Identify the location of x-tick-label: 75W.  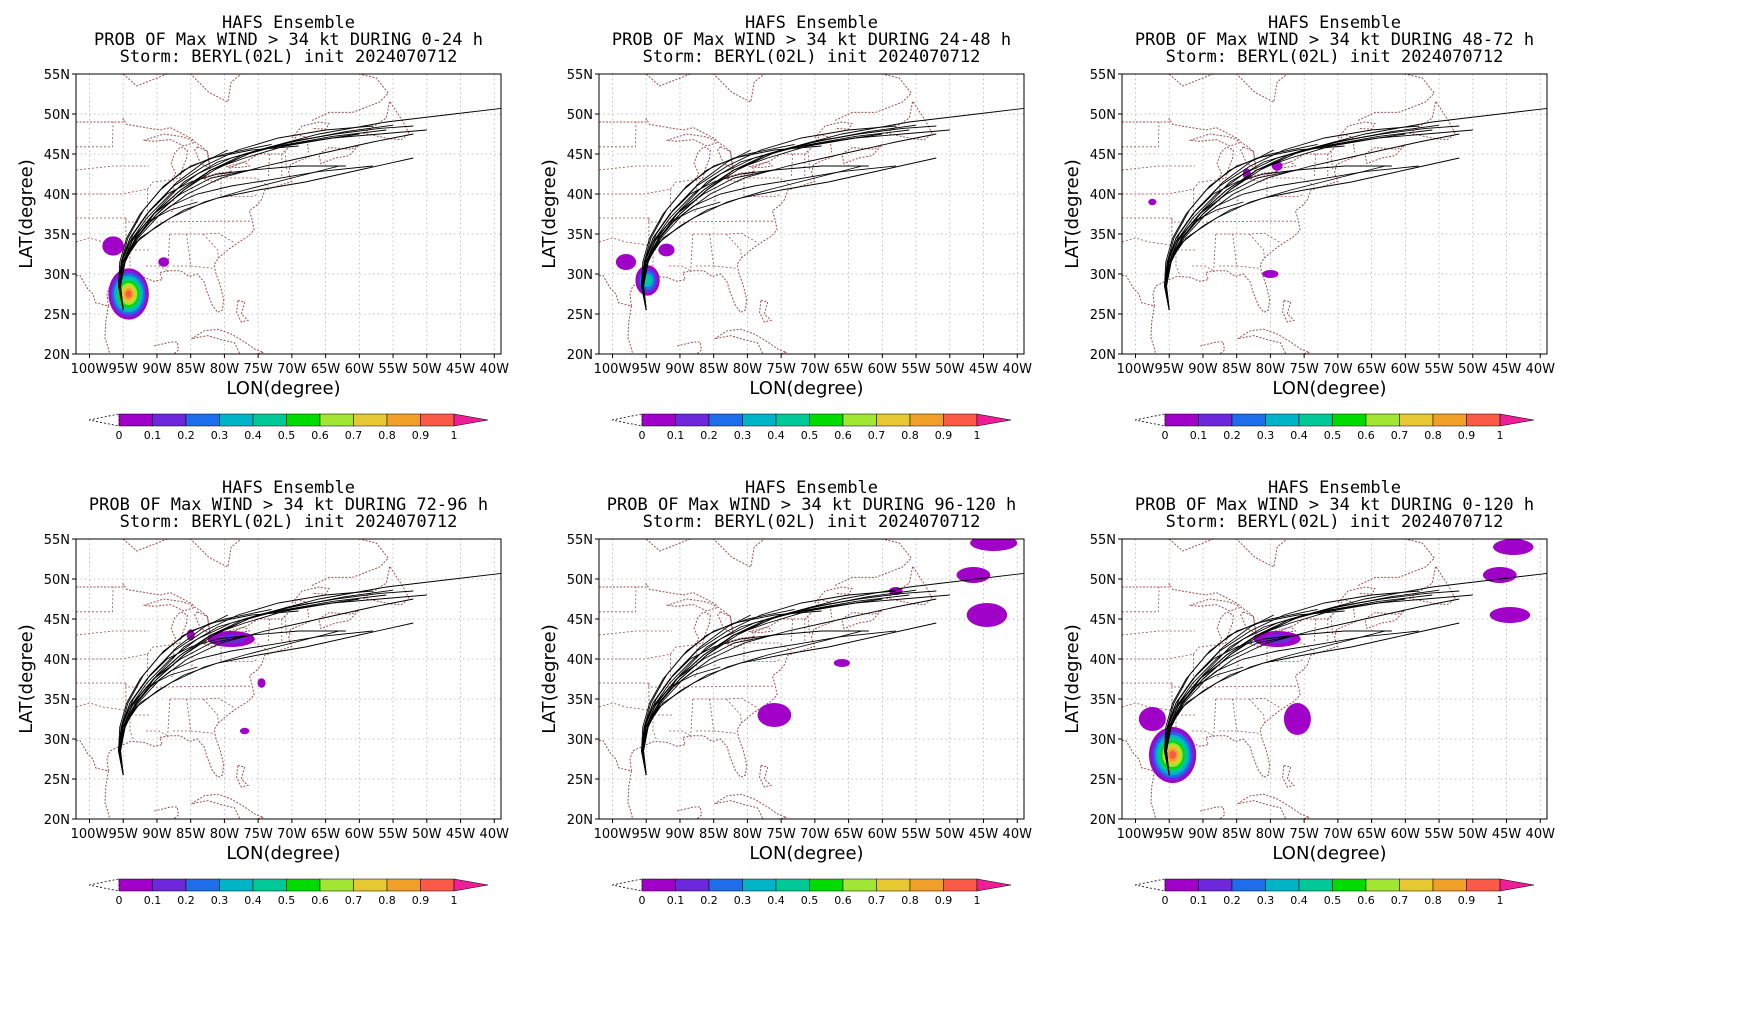
(1304, 834).